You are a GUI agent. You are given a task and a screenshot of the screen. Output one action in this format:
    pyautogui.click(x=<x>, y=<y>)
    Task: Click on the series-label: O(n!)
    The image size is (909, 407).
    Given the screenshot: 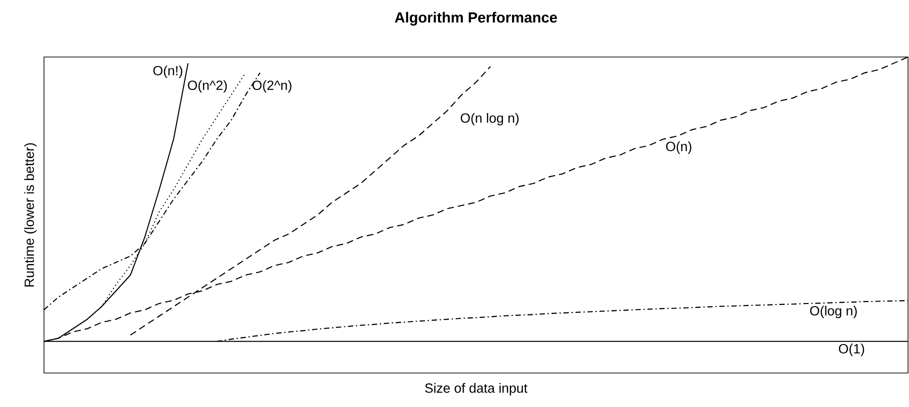 What is the action you would take?
    pyautogui.click(x=167, y=72)
    